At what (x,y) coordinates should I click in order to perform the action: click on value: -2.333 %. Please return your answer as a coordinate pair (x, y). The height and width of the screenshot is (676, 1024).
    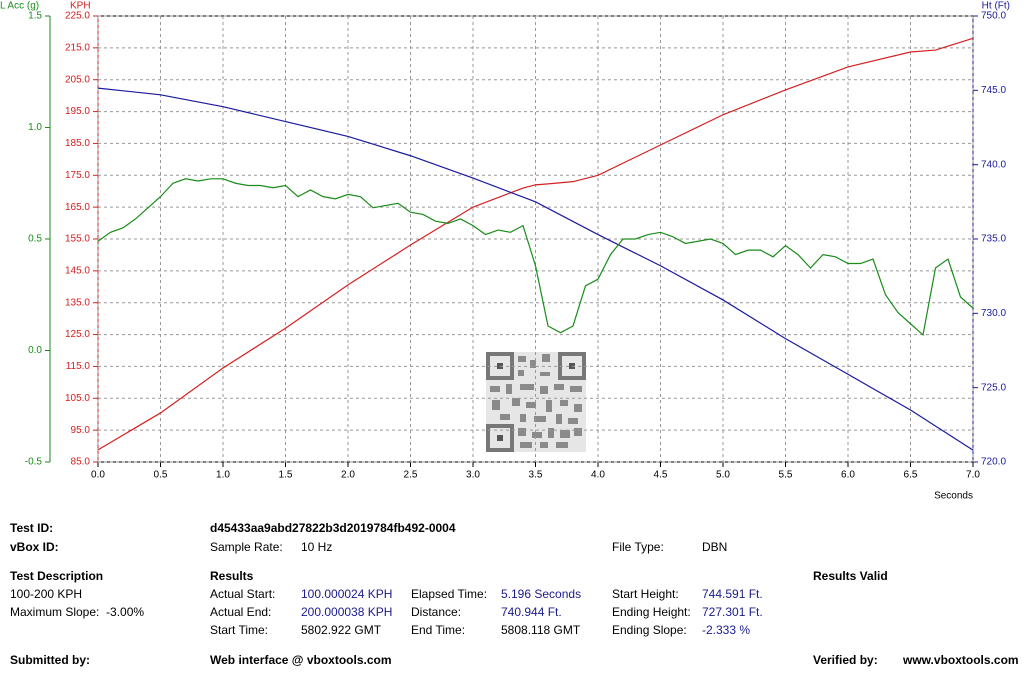
    Looking at the image, I should click on (726, 630).